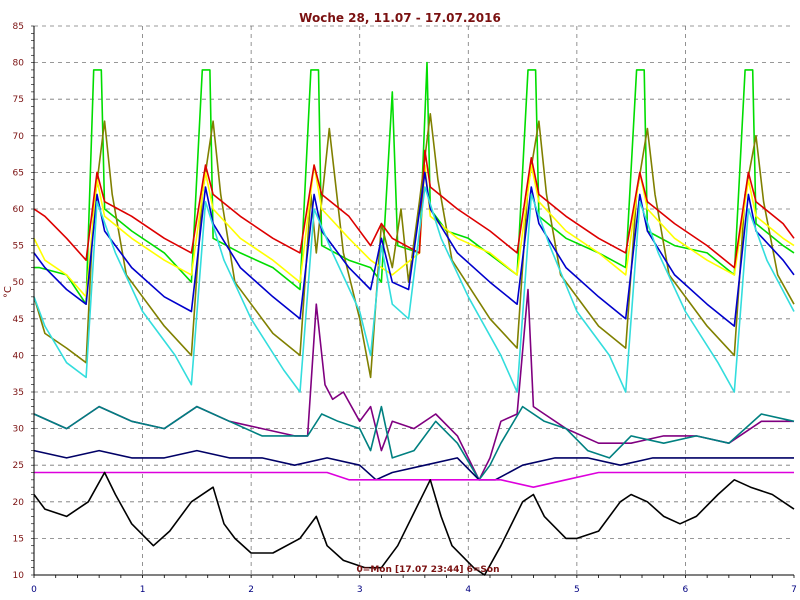 This screenshot has width=800, height=600. What do you see at coordinates (143, 590) in the screenshot?
I see `x-tick-label: 1` at bounding box center [143, 590].